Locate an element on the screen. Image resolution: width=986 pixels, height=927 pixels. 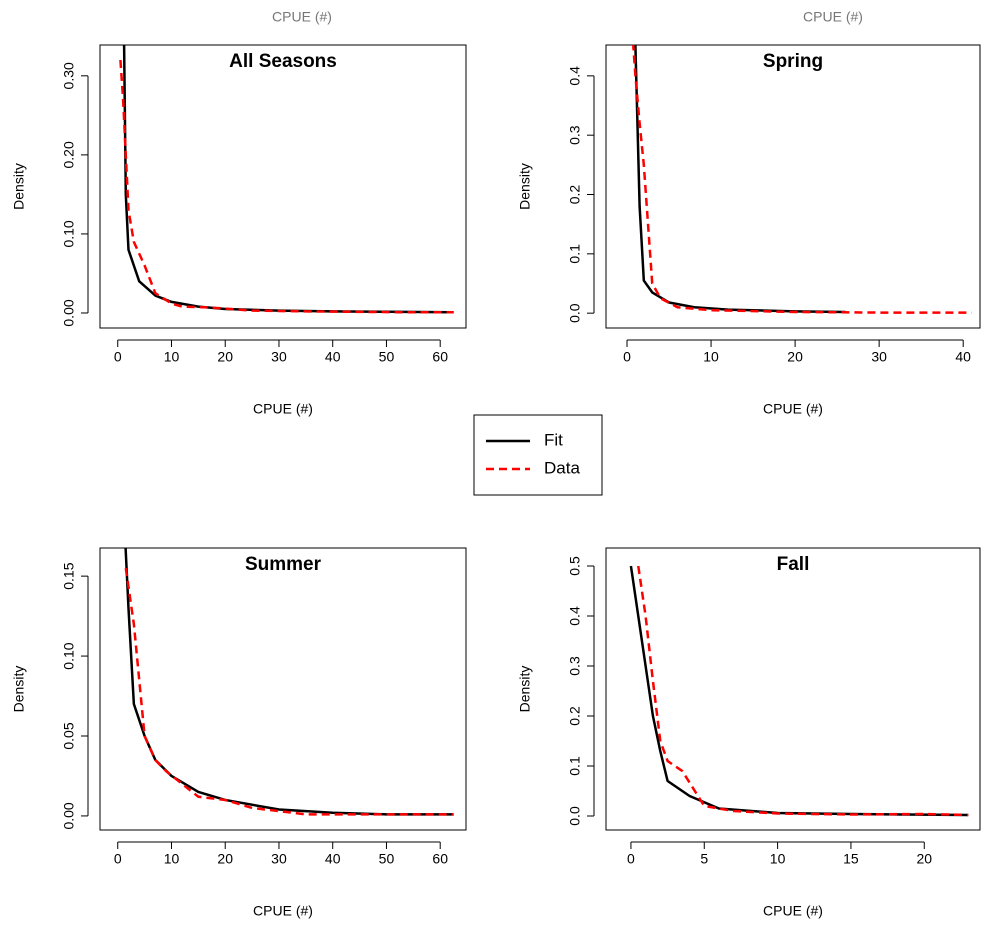
legend-box is located at coordinates (538, 455).